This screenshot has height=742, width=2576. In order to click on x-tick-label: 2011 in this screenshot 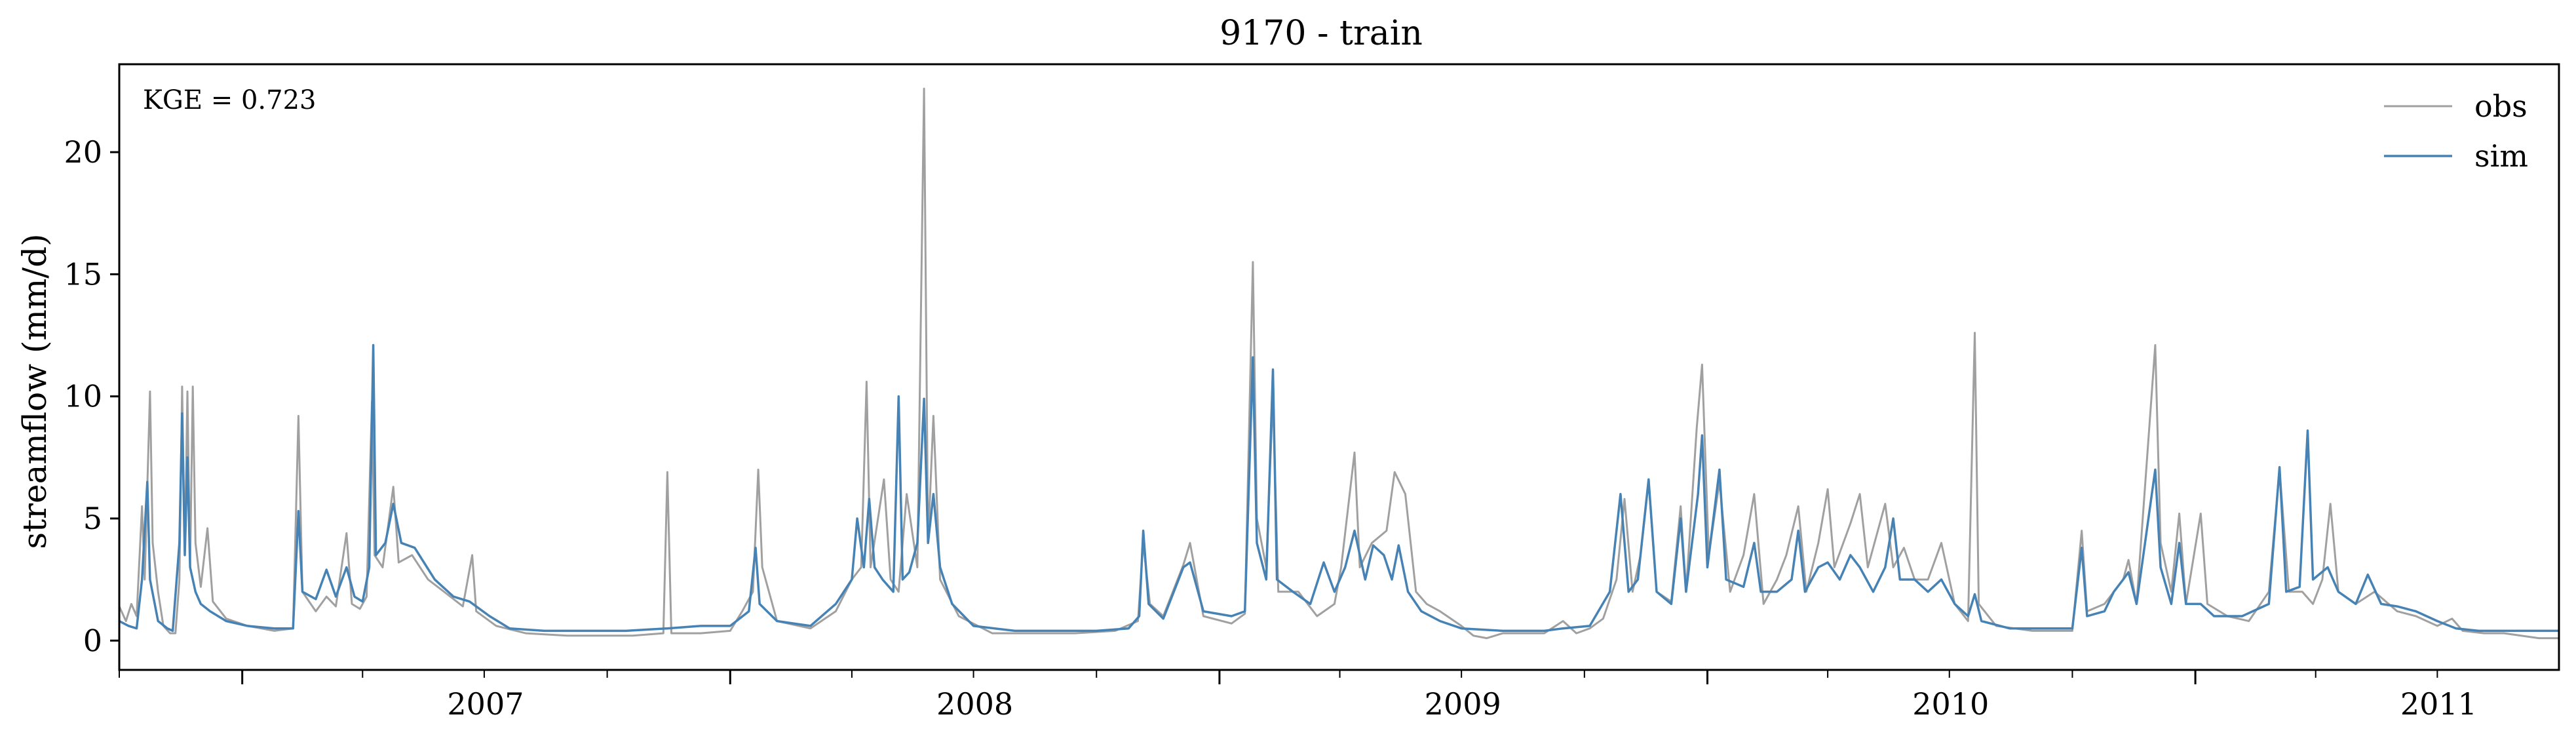, I will do `click(2438, 704)`.